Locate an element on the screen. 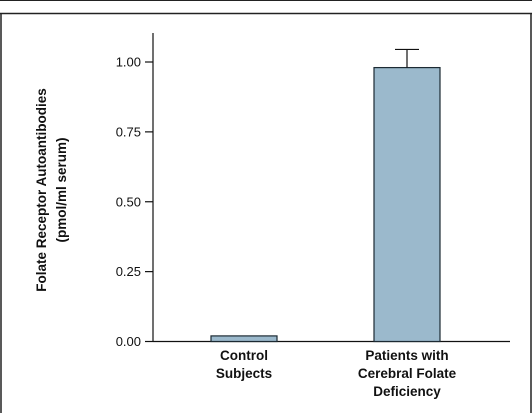 The image size is (532, 413). x-tick-label: Deficiency is located at coordinates (407, 391).